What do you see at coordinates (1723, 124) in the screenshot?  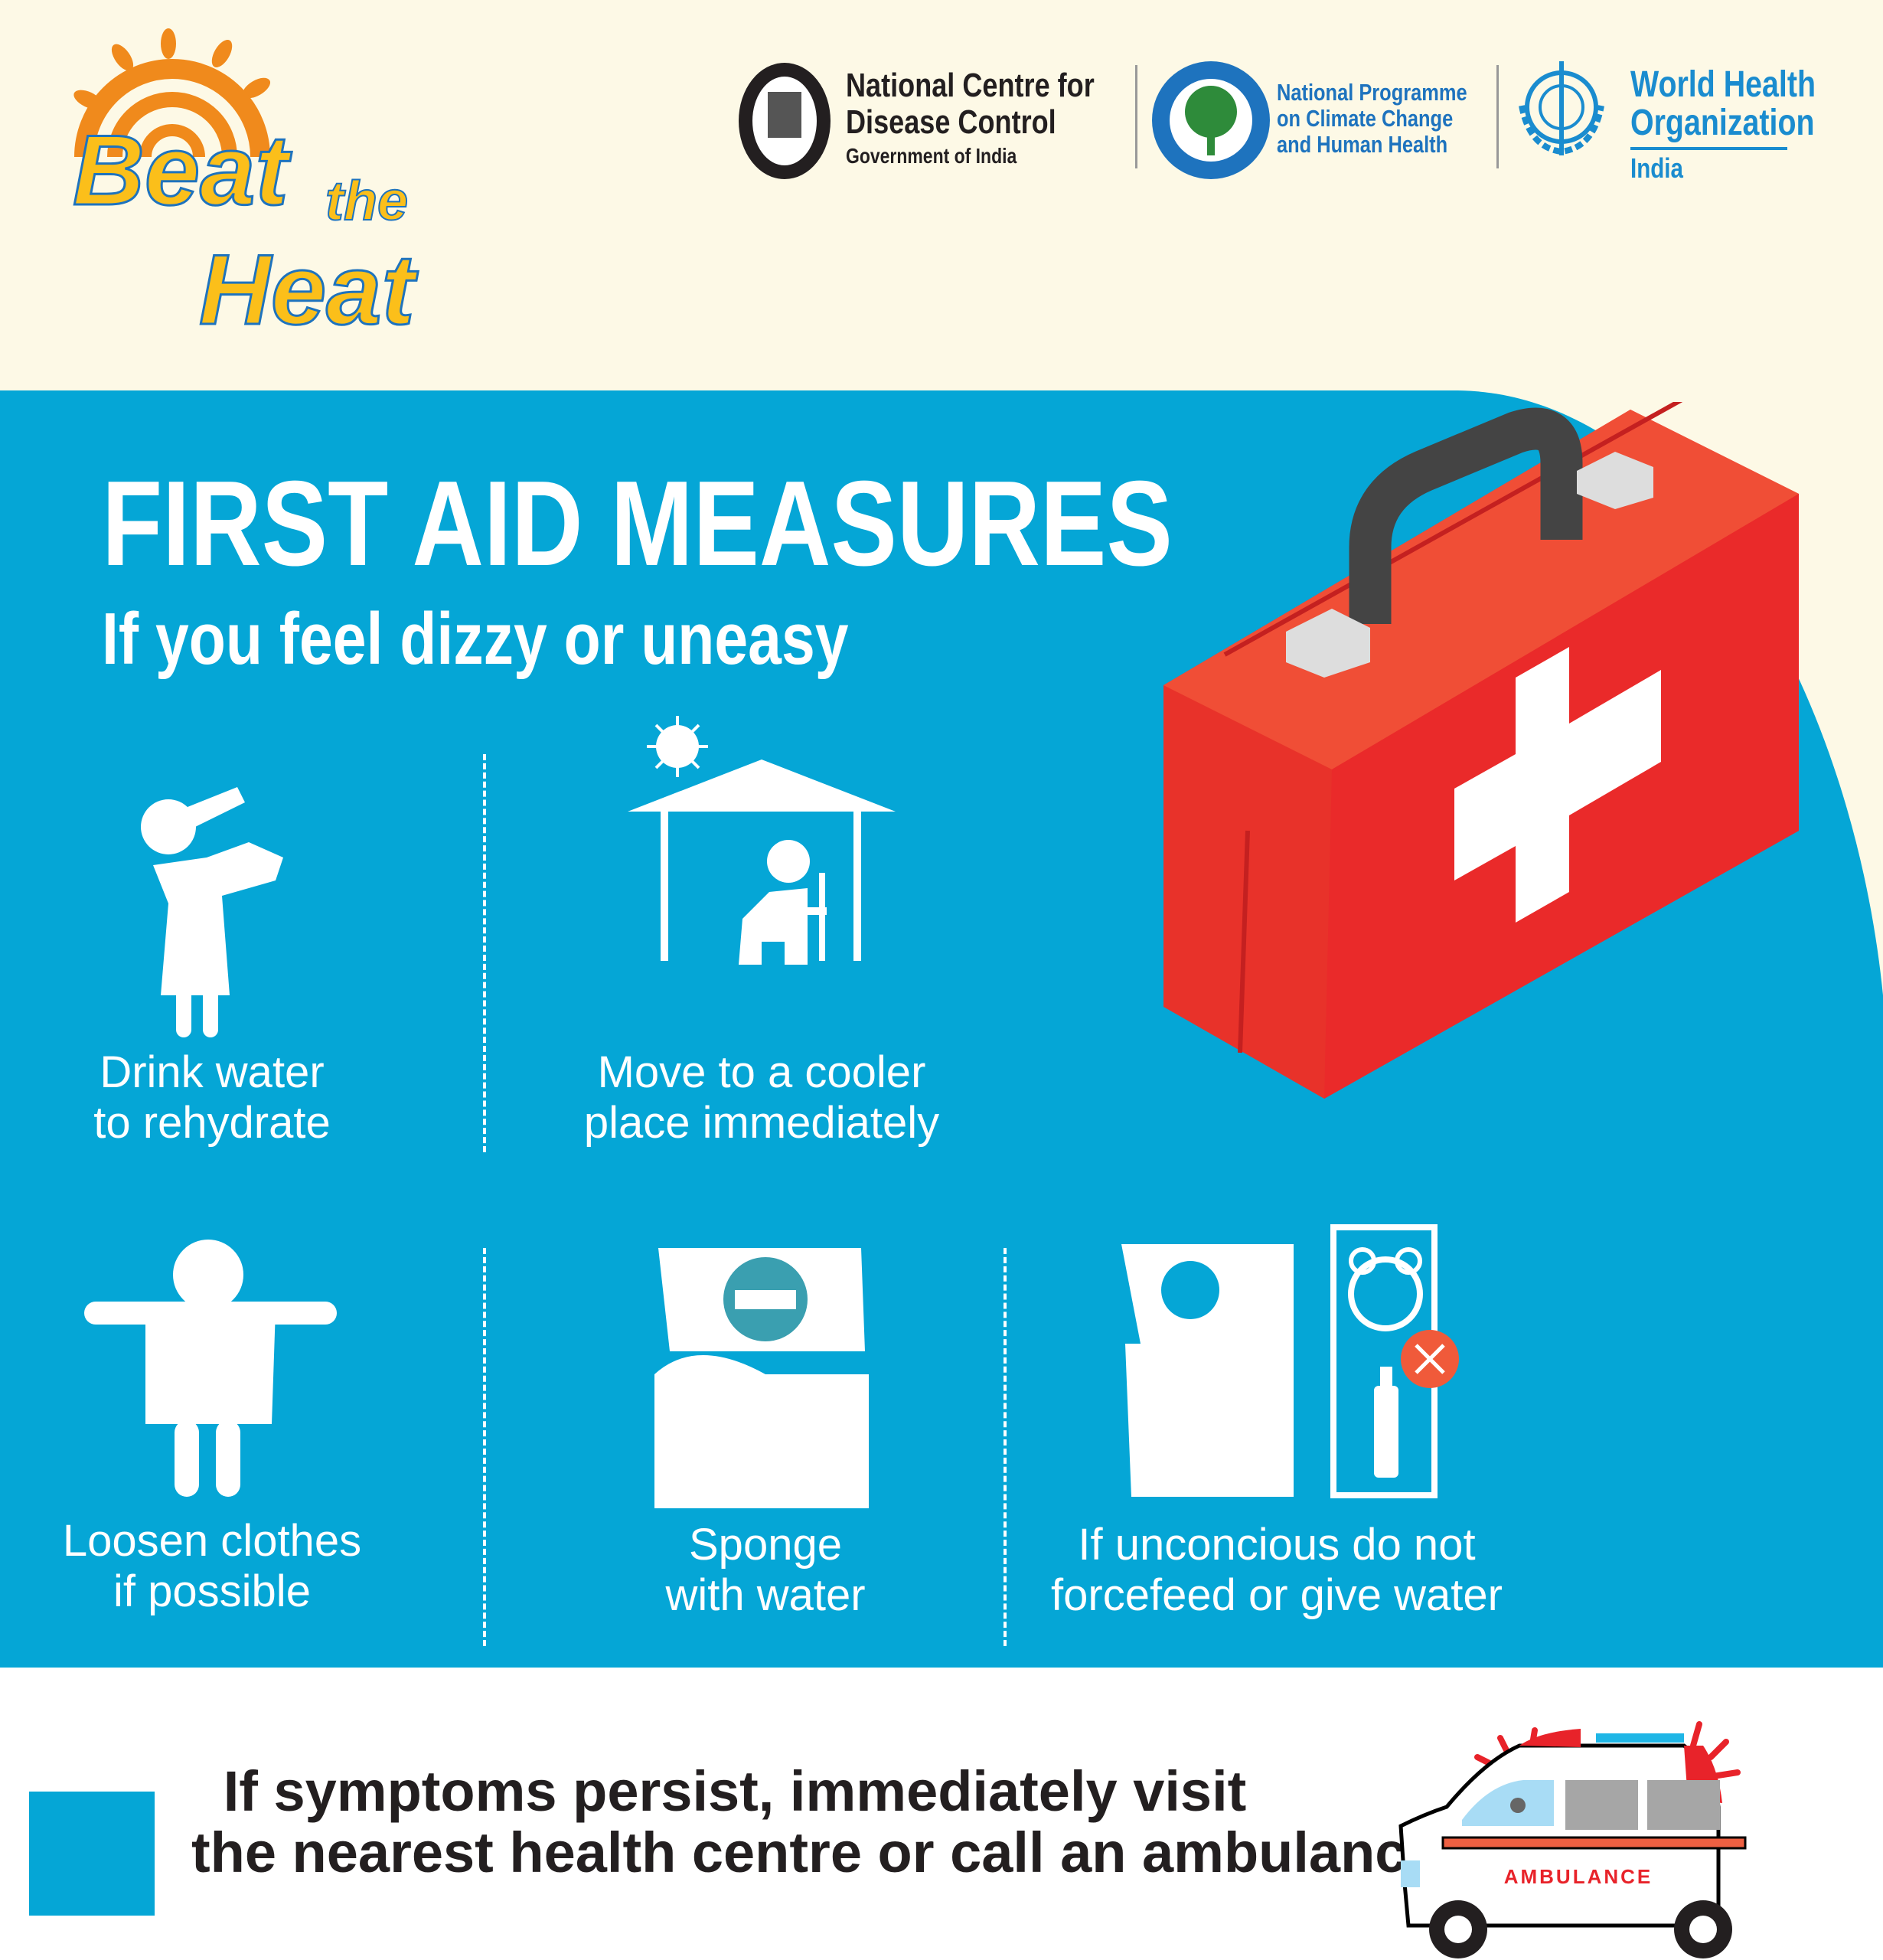 I see `who-name: World Health Organization India` at bounding box center [1723, 124].